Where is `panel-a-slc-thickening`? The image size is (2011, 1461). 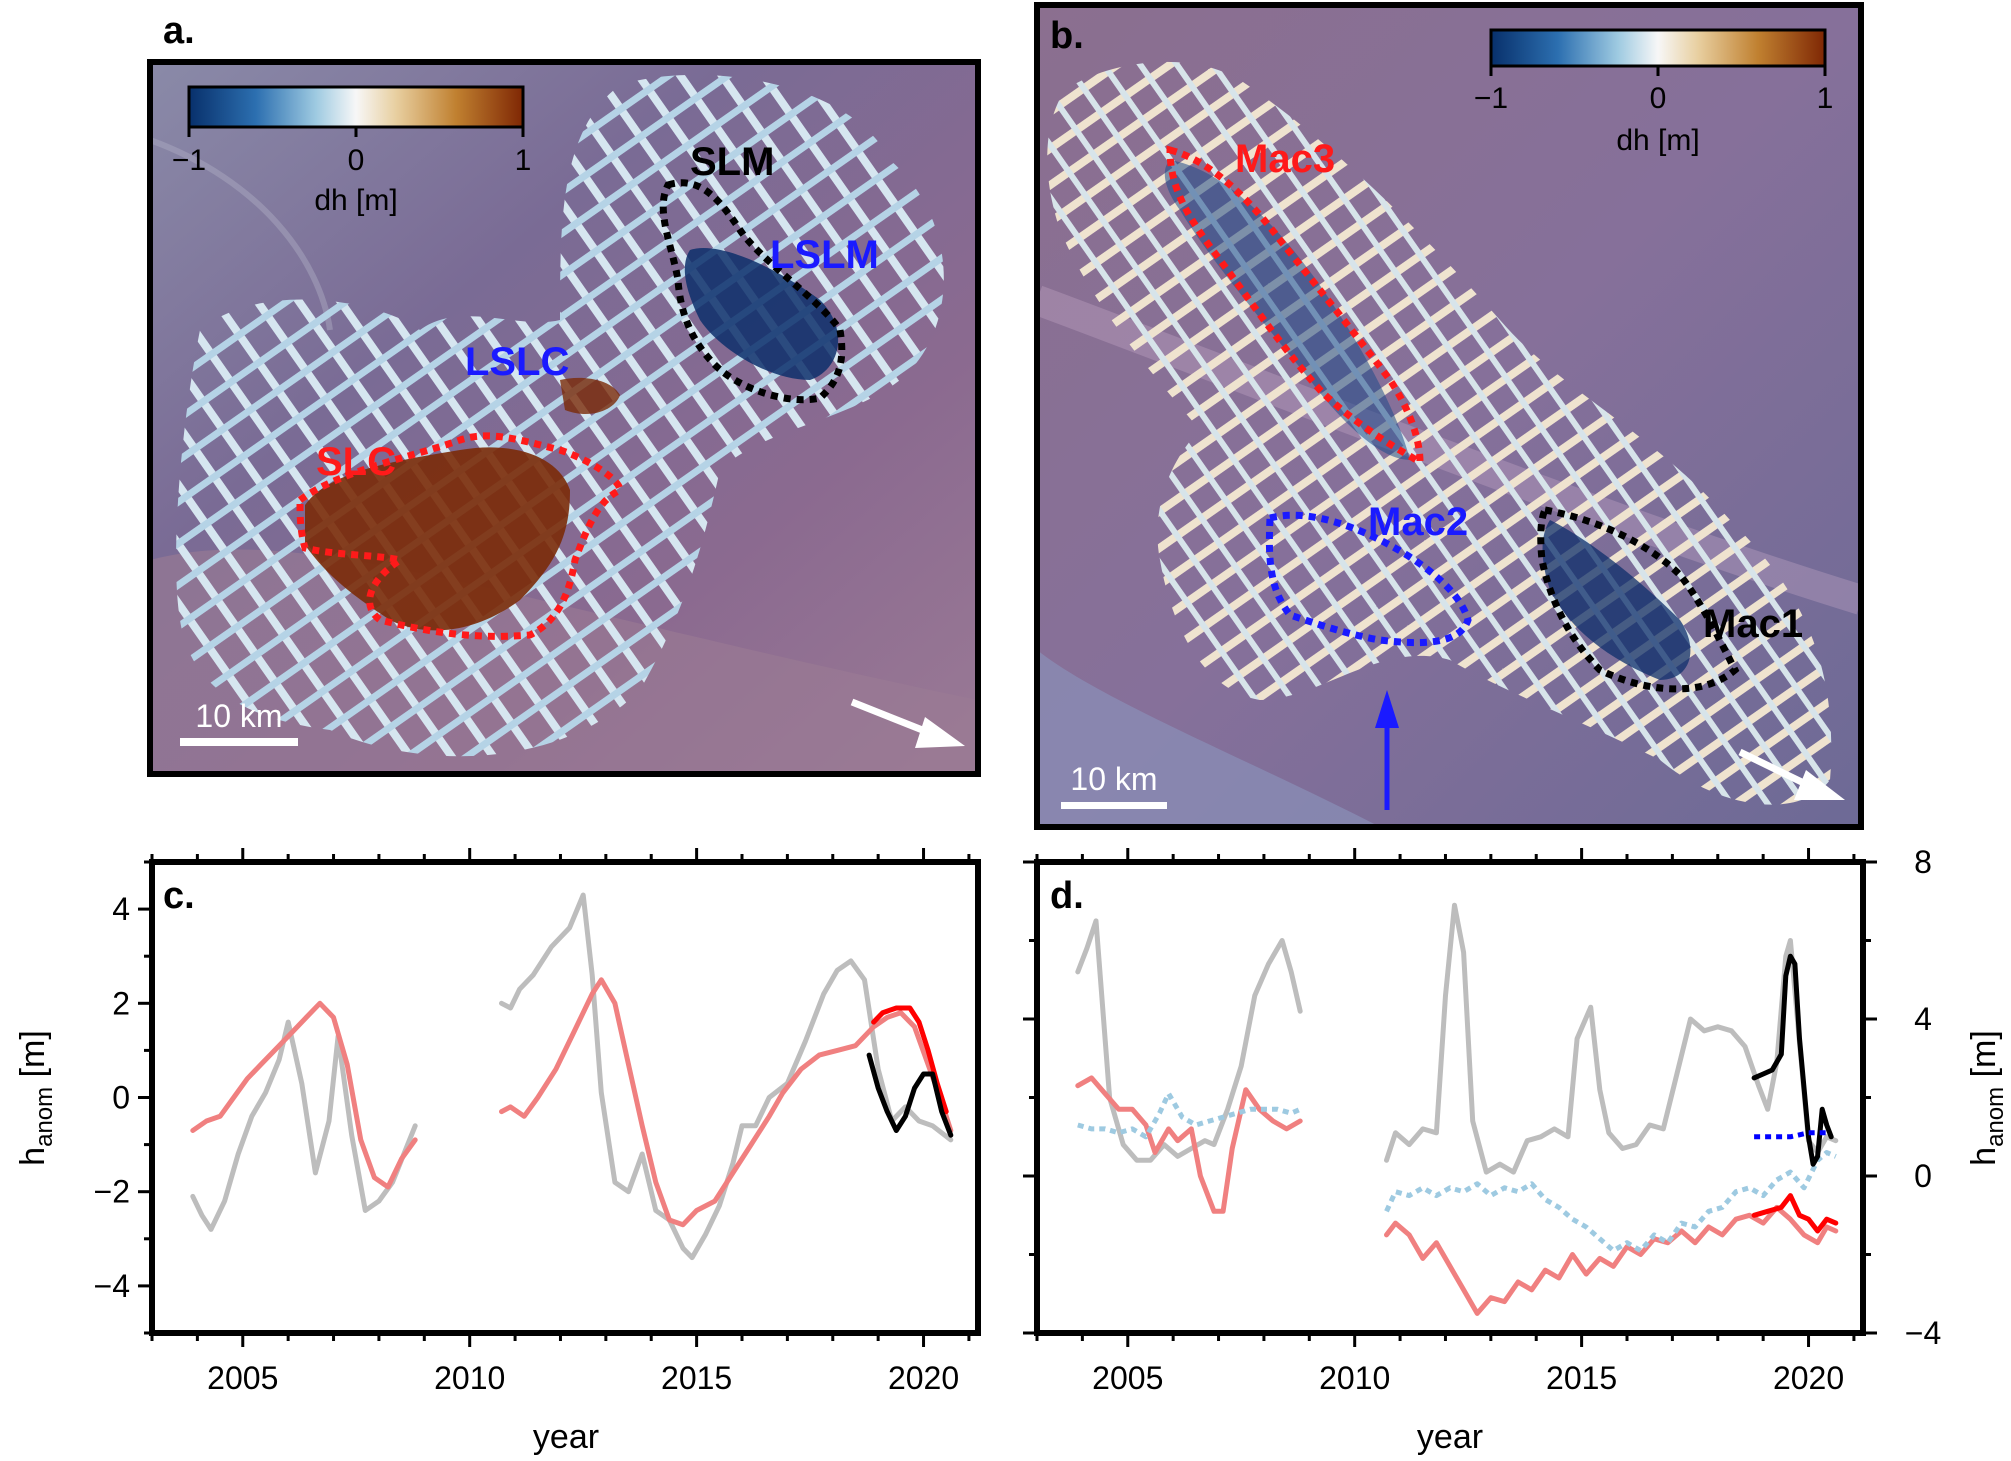 panel-a-slc-thickening is located at coordinates (437, 539).